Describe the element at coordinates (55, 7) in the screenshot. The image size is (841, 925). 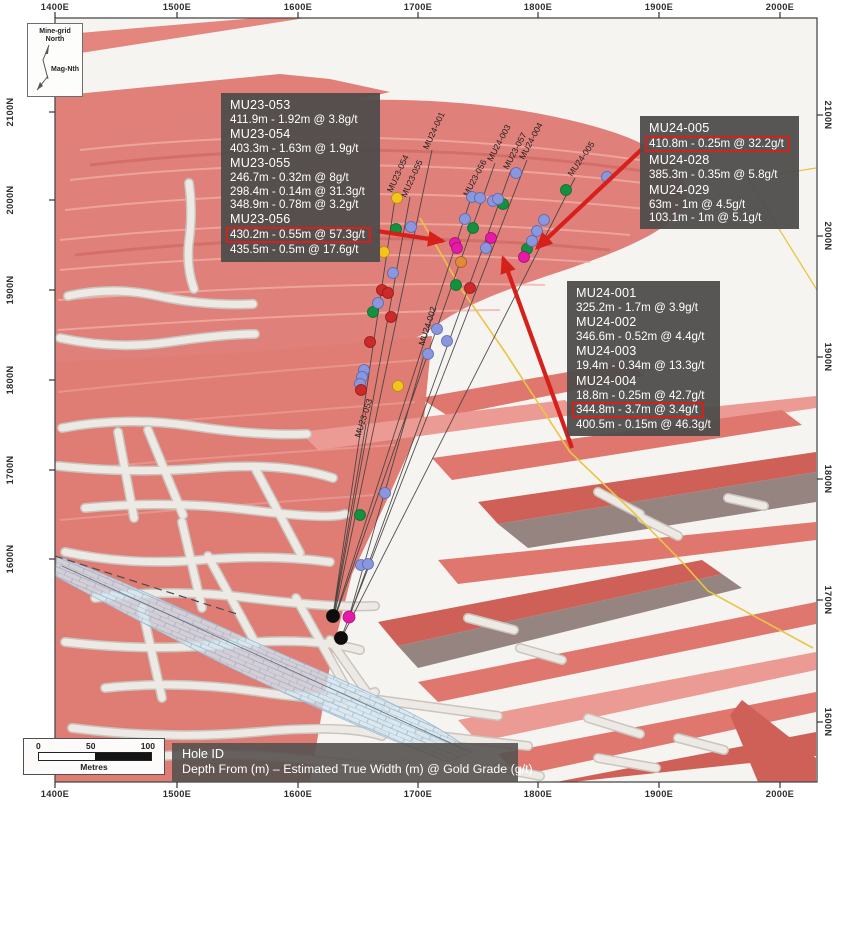
I see `axis-label-top: 1400E` at that location.